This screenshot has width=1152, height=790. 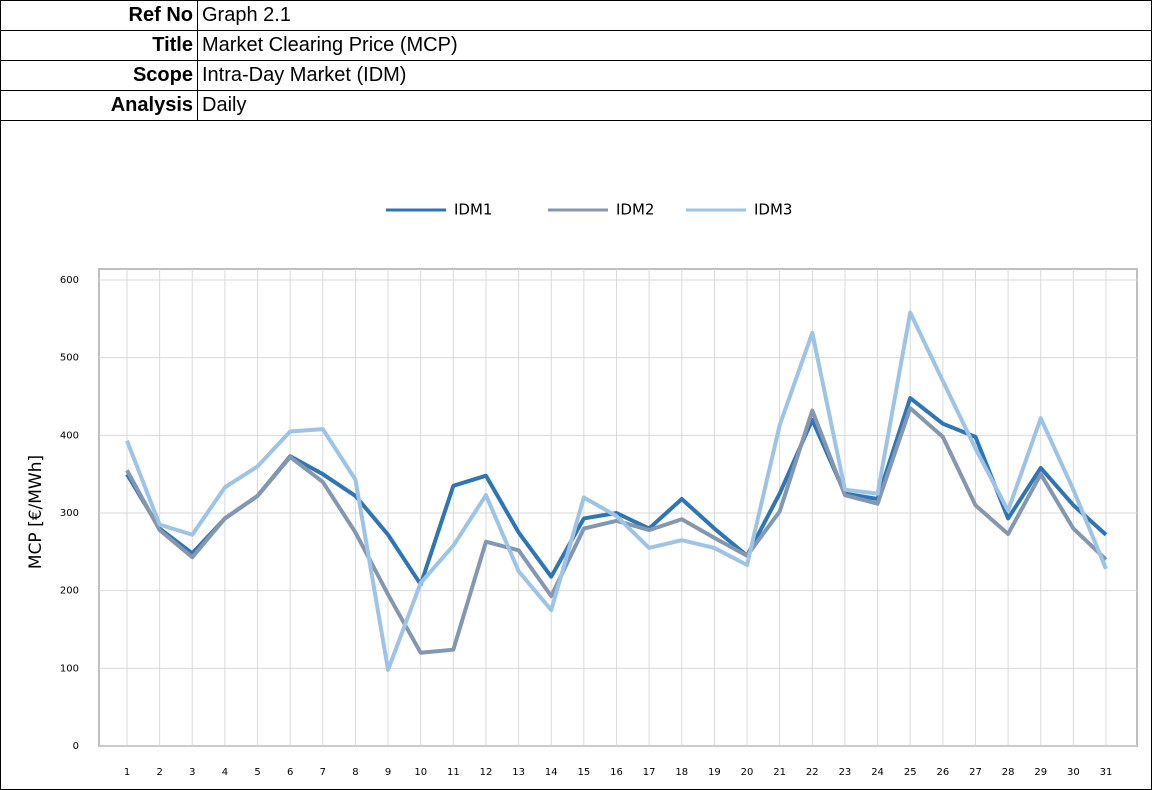 What do you see at coordinates (975, 772) in the screenshot?
I see `x-tick-label: 27` at bounding box center [975, 772].